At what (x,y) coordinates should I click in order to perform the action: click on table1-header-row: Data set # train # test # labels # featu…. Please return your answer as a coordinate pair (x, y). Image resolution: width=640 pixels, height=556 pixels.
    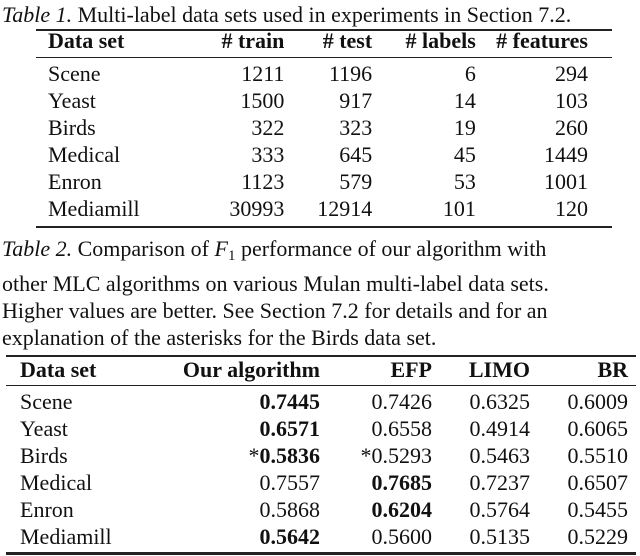
    Looking at the image, I should click on (324, 40).